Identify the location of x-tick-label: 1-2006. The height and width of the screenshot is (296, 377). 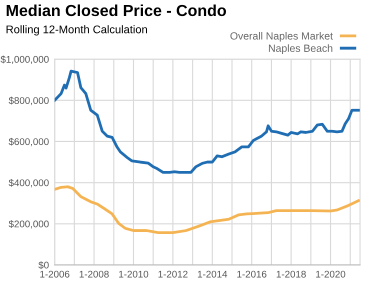
(55, 274).